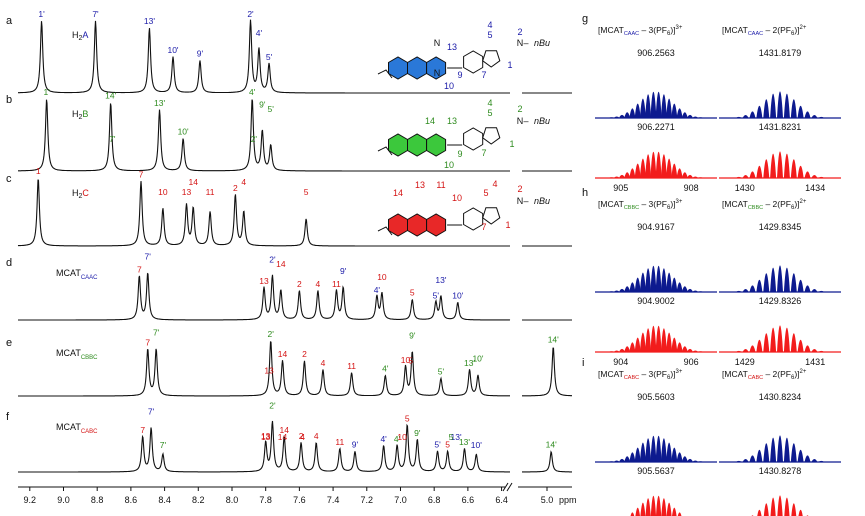 The height and width of the screenshot is (516, 865). What do you see at coordinates (304, 354) in the screenshot?
I see `peak-label: 2` at bounding box center [304, 354].